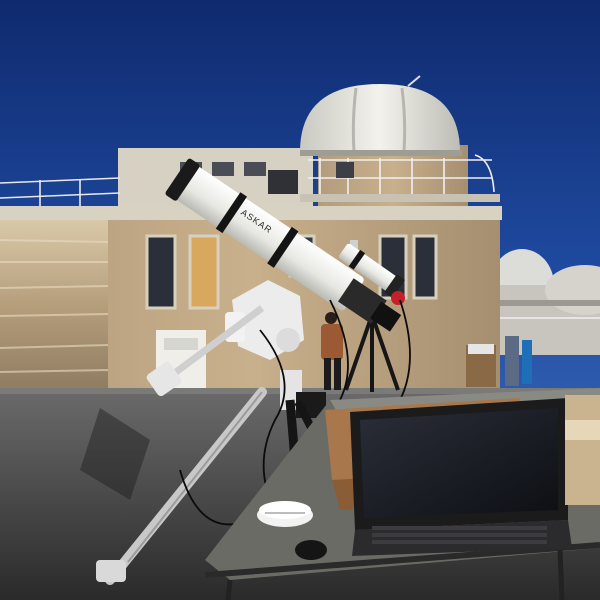  What do you see at coordinates (311, 550) in the screenshot?
I see `computer-mouse` at bounding box center [311, 550].